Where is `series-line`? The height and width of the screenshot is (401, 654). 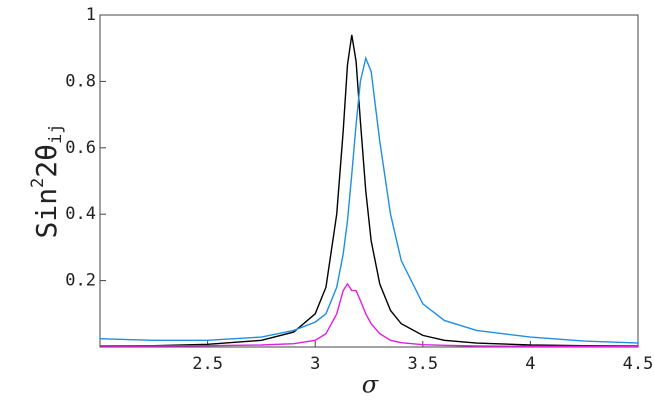 series-line is located at coordinates (369, 315).